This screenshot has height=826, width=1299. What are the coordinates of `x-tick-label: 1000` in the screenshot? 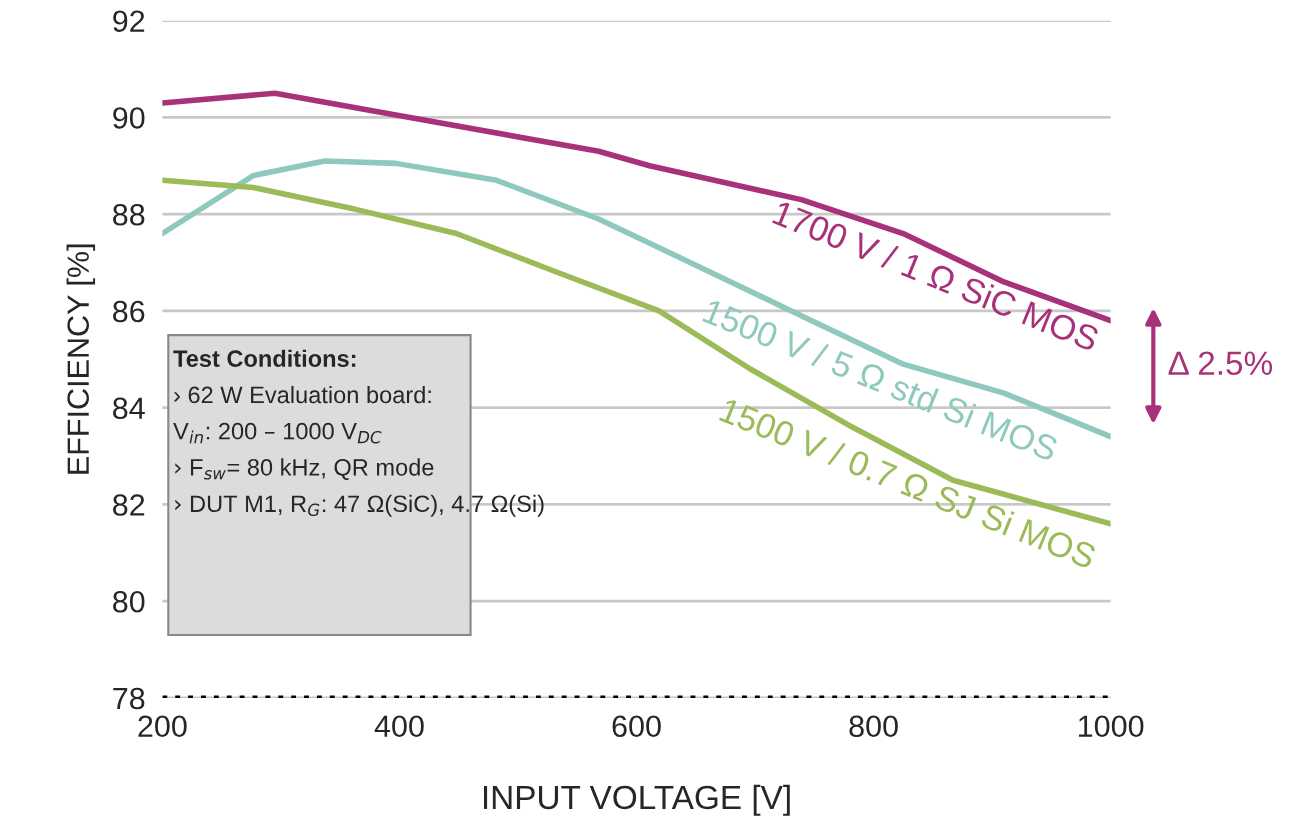 It's located at (1111, 726).